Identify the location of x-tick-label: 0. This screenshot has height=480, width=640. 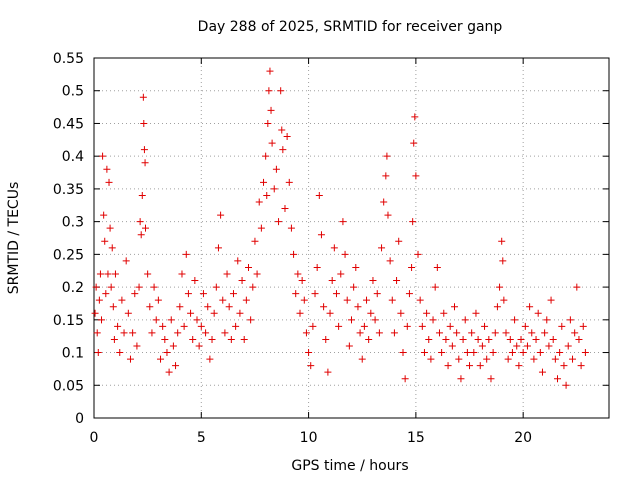
(94, 438).